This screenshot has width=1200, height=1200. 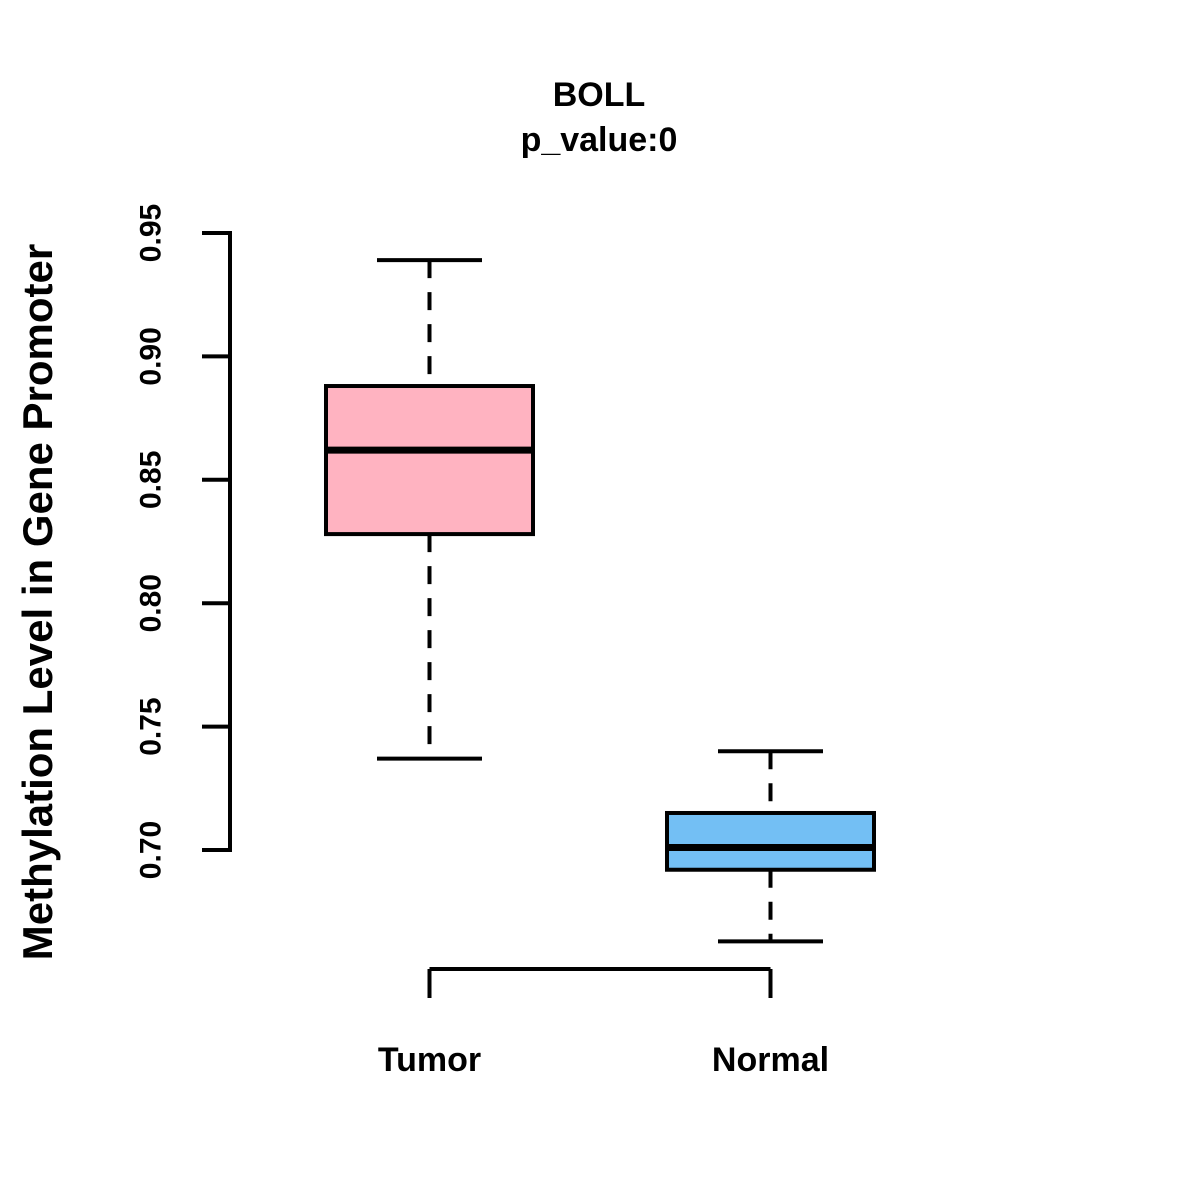 What do you see at coordinates (770, 1060) in the screenshot?
I see `x-category-label: Normal` at bounding box center [770, 1060].